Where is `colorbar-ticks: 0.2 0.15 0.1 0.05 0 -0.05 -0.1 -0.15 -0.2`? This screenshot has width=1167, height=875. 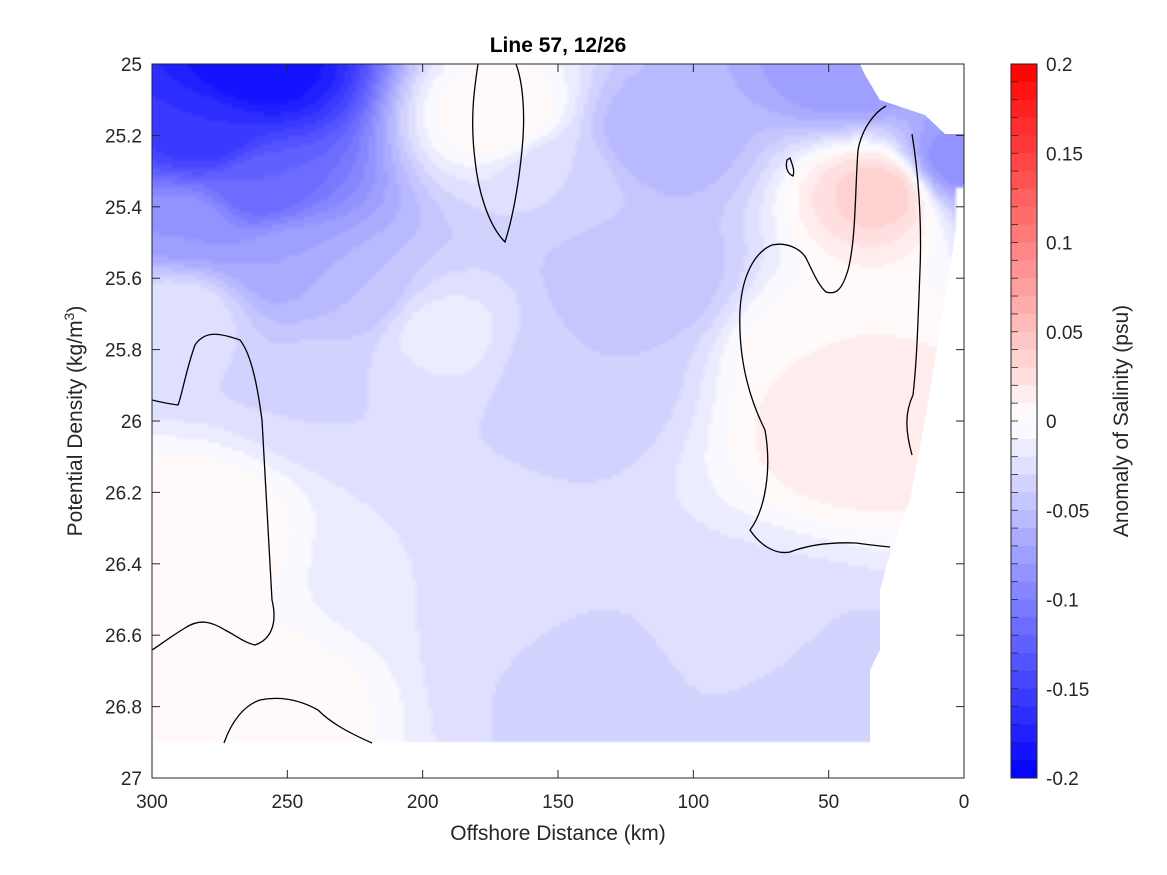
colorbar-ticks: 0.2 0.15 0.1 0.05 0 -0.05 -0.1 -0.15 -0.2 is located at coordinates (1067, 422).